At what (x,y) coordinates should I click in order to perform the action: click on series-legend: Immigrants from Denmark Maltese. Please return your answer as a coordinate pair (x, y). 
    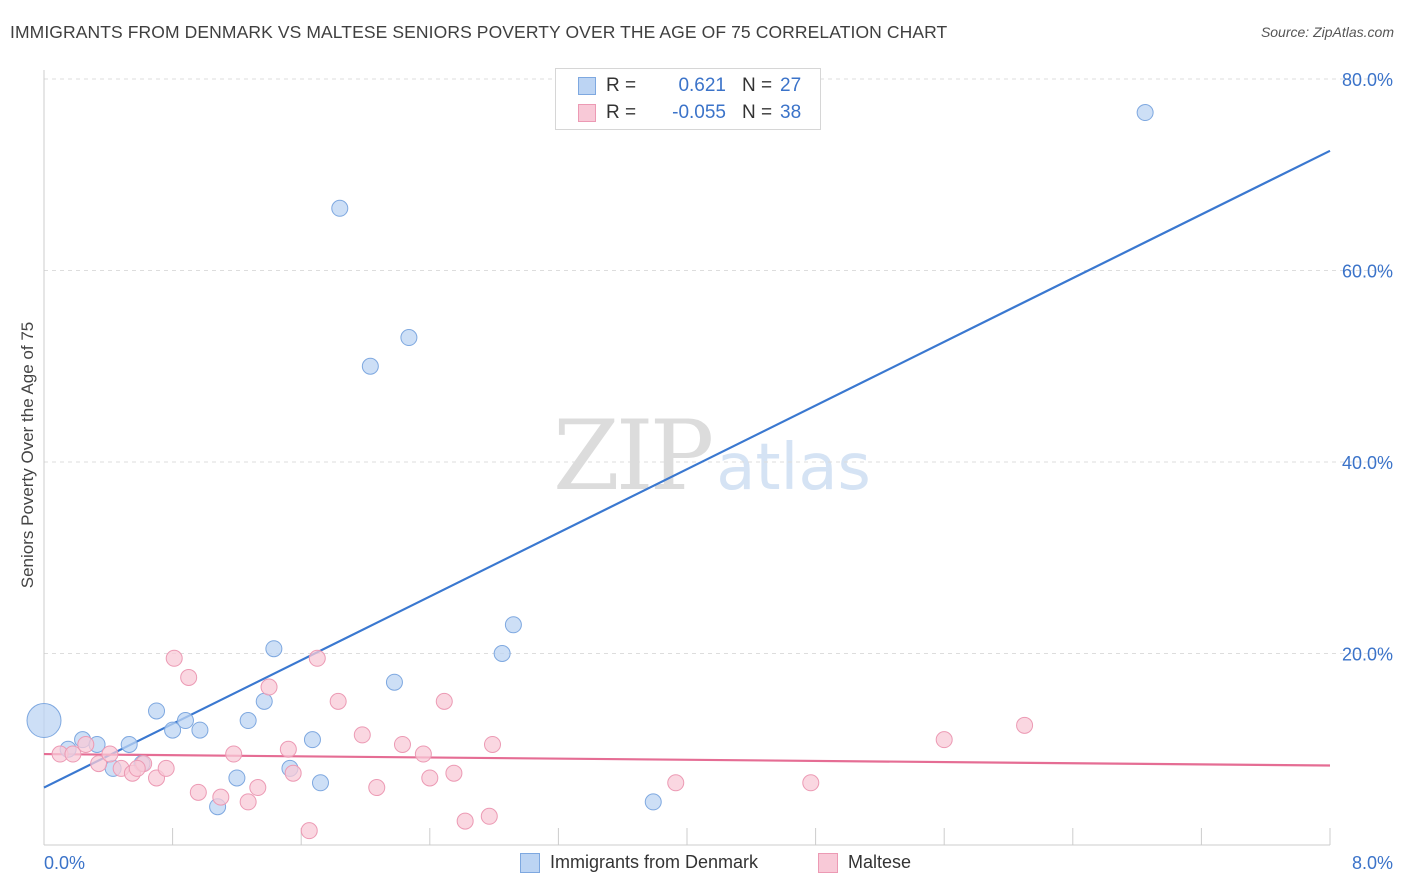
    Looking at the image, I should click on (703, 864).